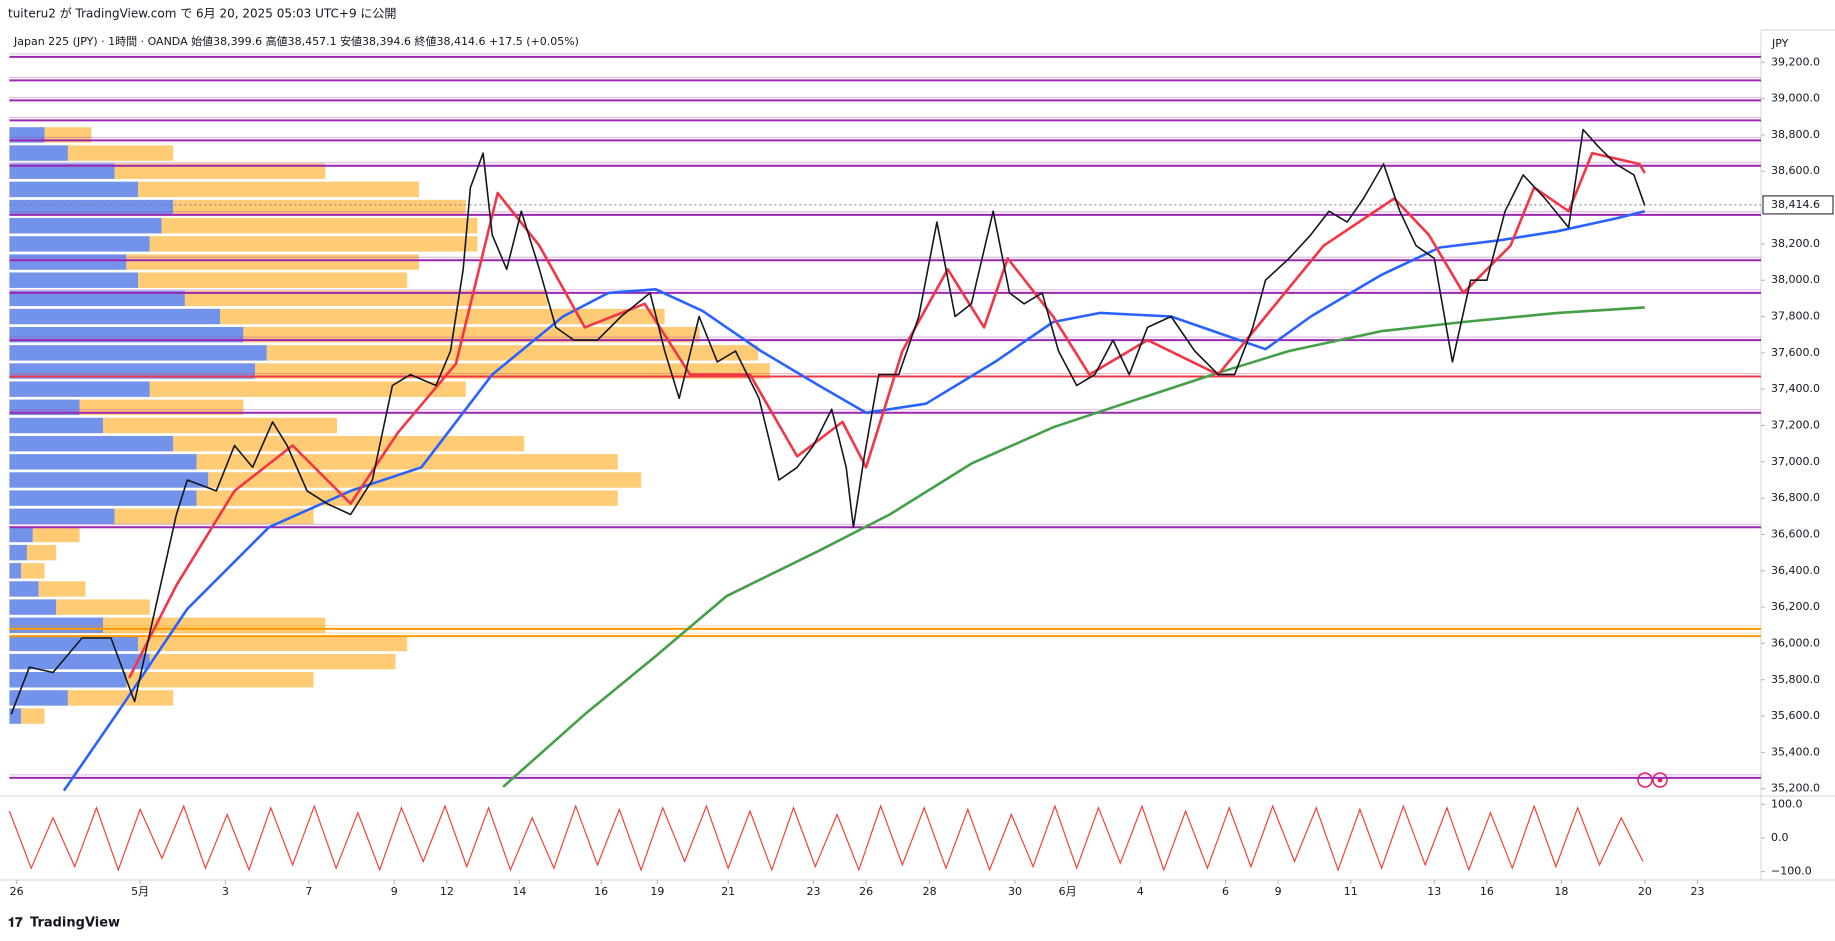 This screenshot has height=941, width=1835. What do you see at coordinates (1645, 891) in the screenshot?
I see `x-tick-label: 20` at bounding box center [1645, 891].